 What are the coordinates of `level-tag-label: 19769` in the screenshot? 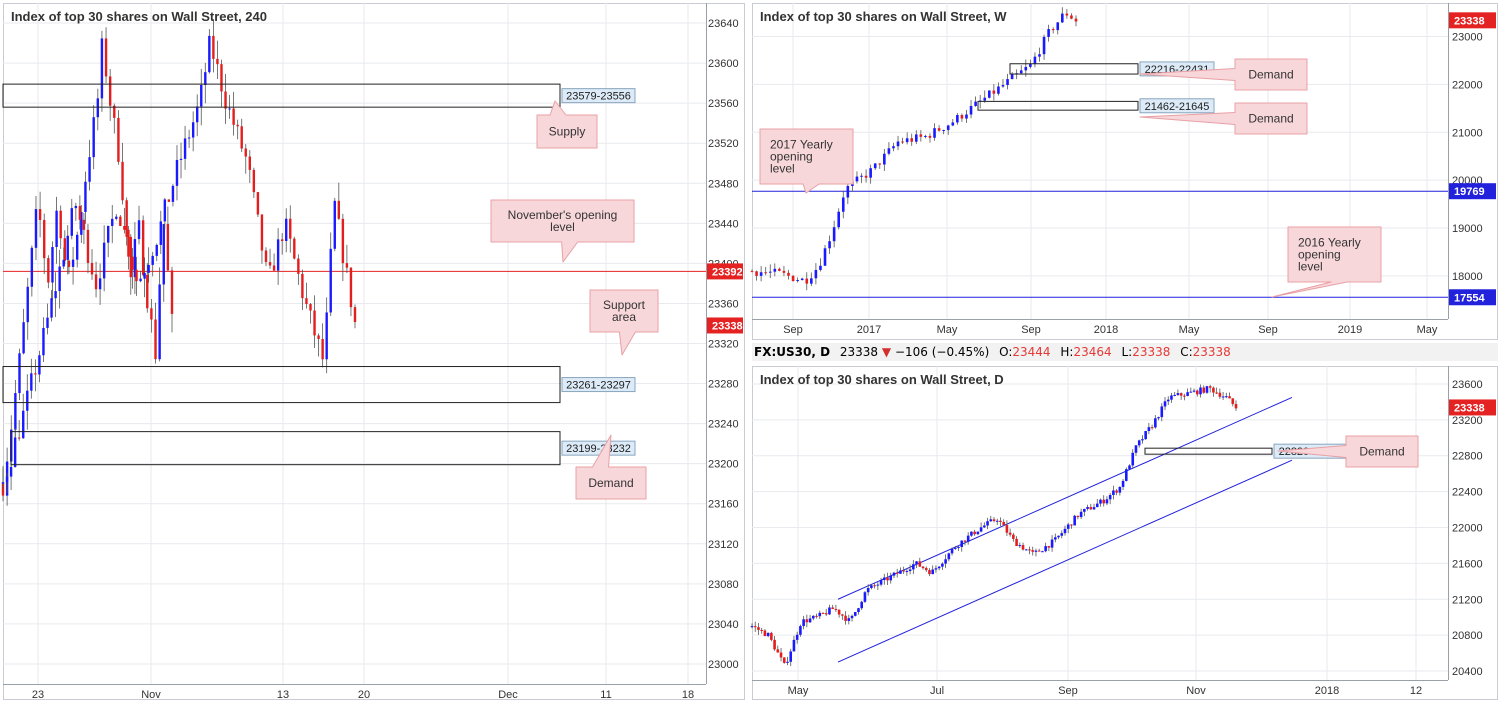 It's located at (1469, 192).